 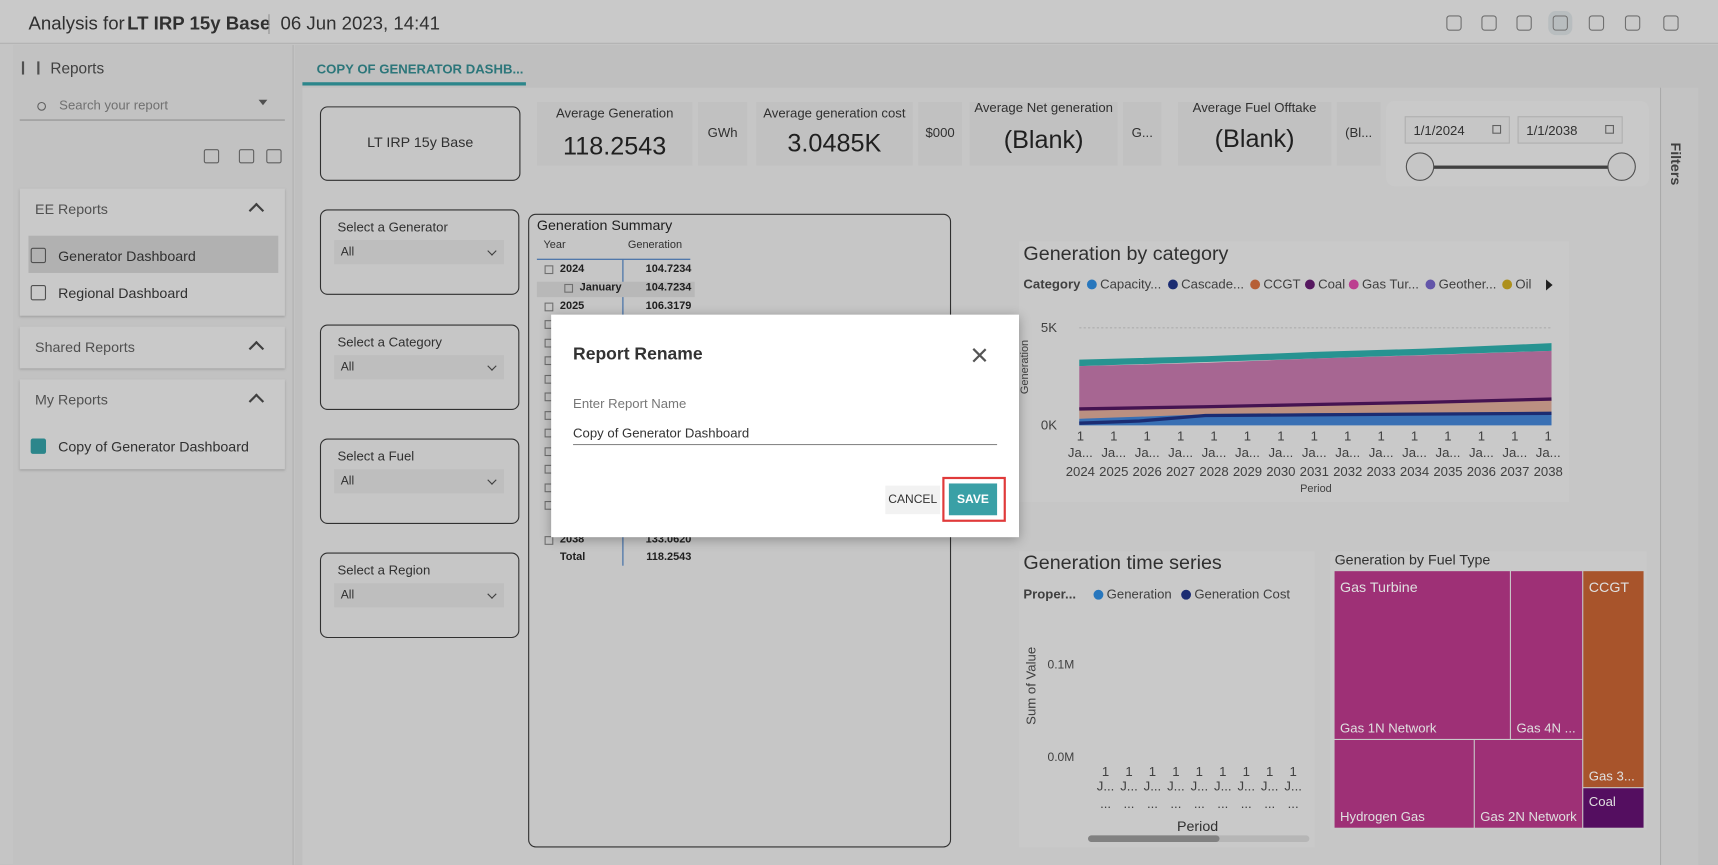 What do you see at coordinates (152, 106) in the screenshot?
I see `search-box` at bounding box center [152, 106].